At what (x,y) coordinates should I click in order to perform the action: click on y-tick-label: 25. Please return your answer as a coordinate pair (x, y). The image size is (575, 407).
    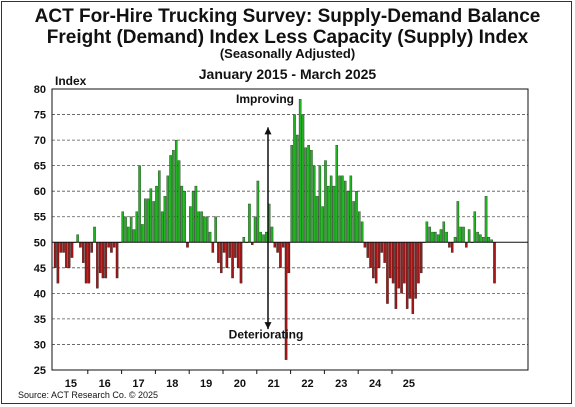
    Looking at the image, I should click on (40, 371).